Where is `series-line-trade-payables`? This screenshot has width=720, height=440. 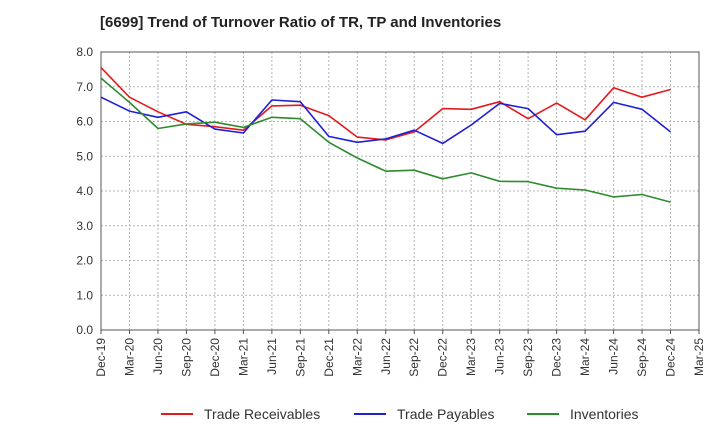 series-line-trade-payables is located at coordinates (385, 120).